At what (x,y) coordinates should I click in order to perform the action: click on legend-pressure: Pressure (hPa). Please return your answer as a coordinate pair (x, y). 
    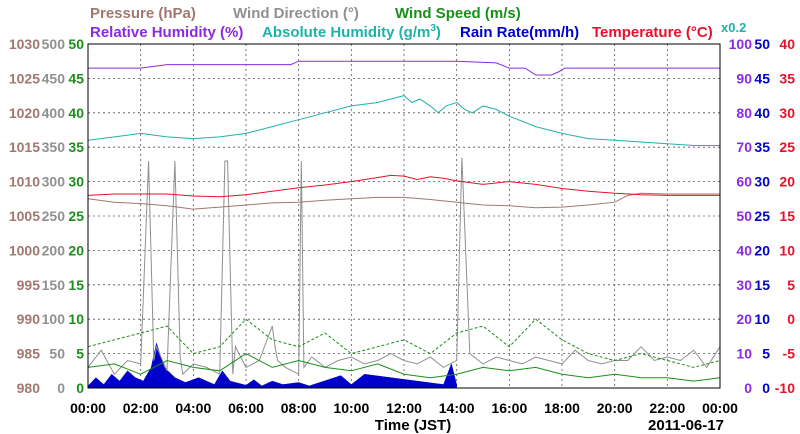
    Looking at the image, I should click on (143, 13).